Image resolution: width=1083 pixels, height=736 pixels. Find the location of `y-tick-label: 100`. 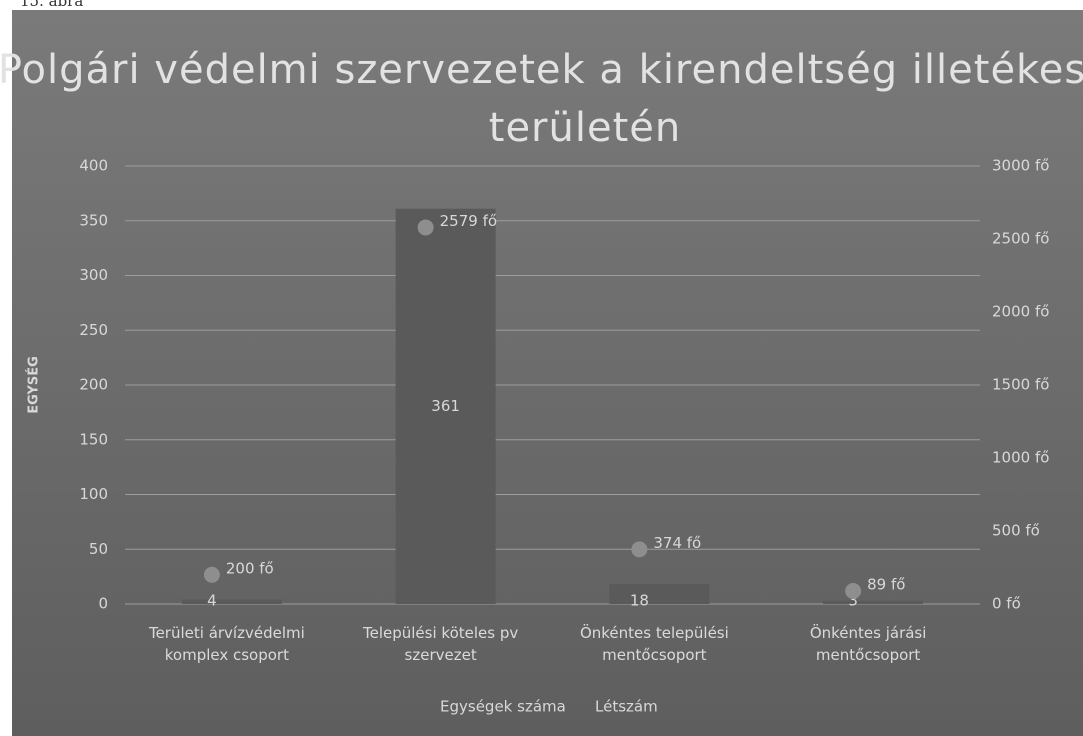

y-tick-label: 100 is located at coordinates (93, 494).